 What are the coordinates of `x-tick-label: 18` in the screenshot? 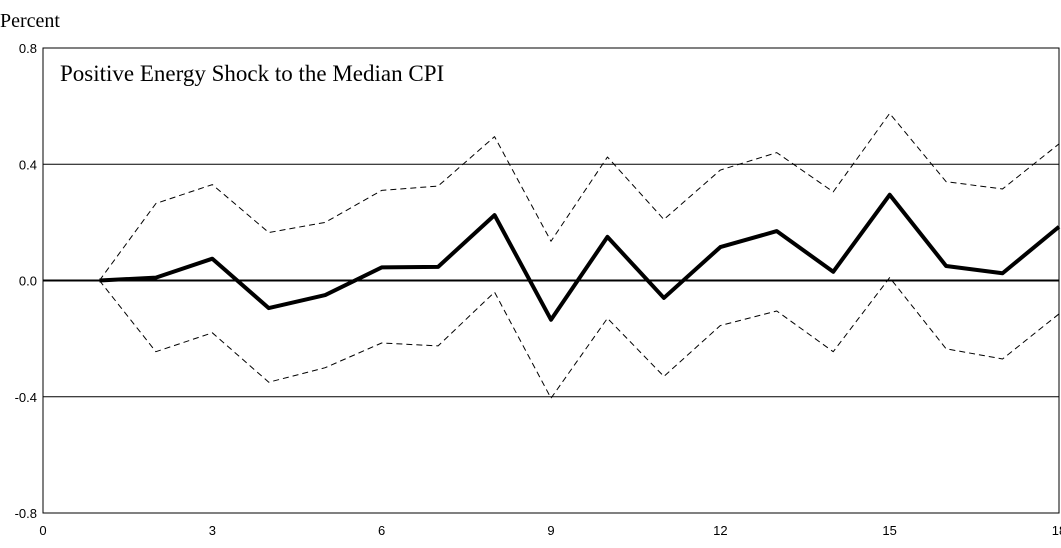 It's located at (1056, 530).